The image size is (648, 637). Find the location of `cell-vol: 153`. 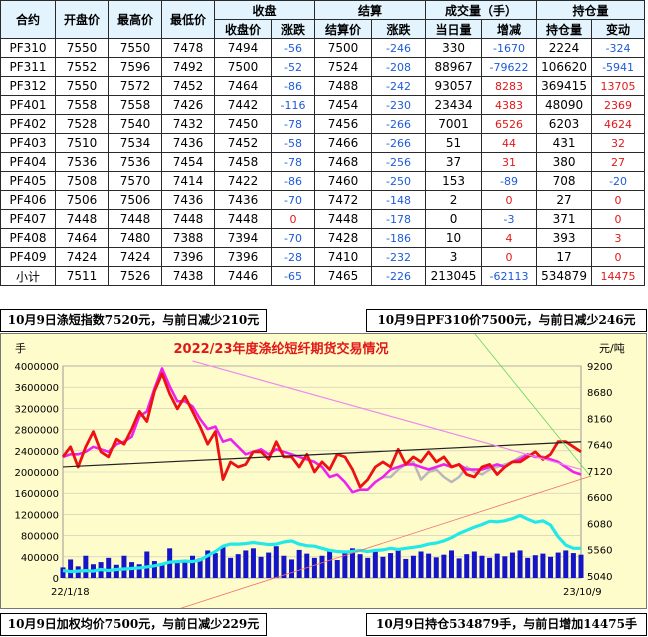

cell-vol: 153 is located at coordinates (454, 181).